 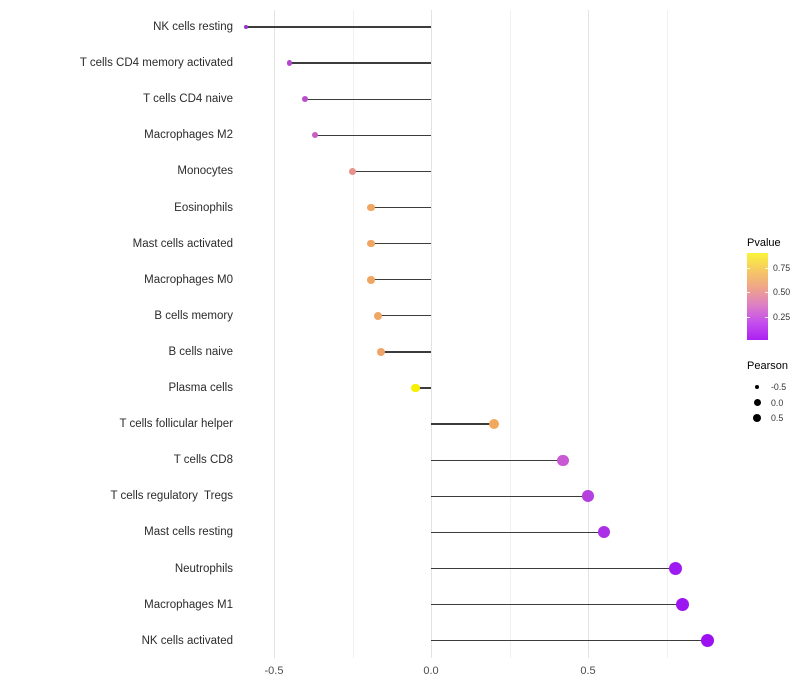 I want to click on y-axis-label: NK cells resting, so click(x=193, y=27).